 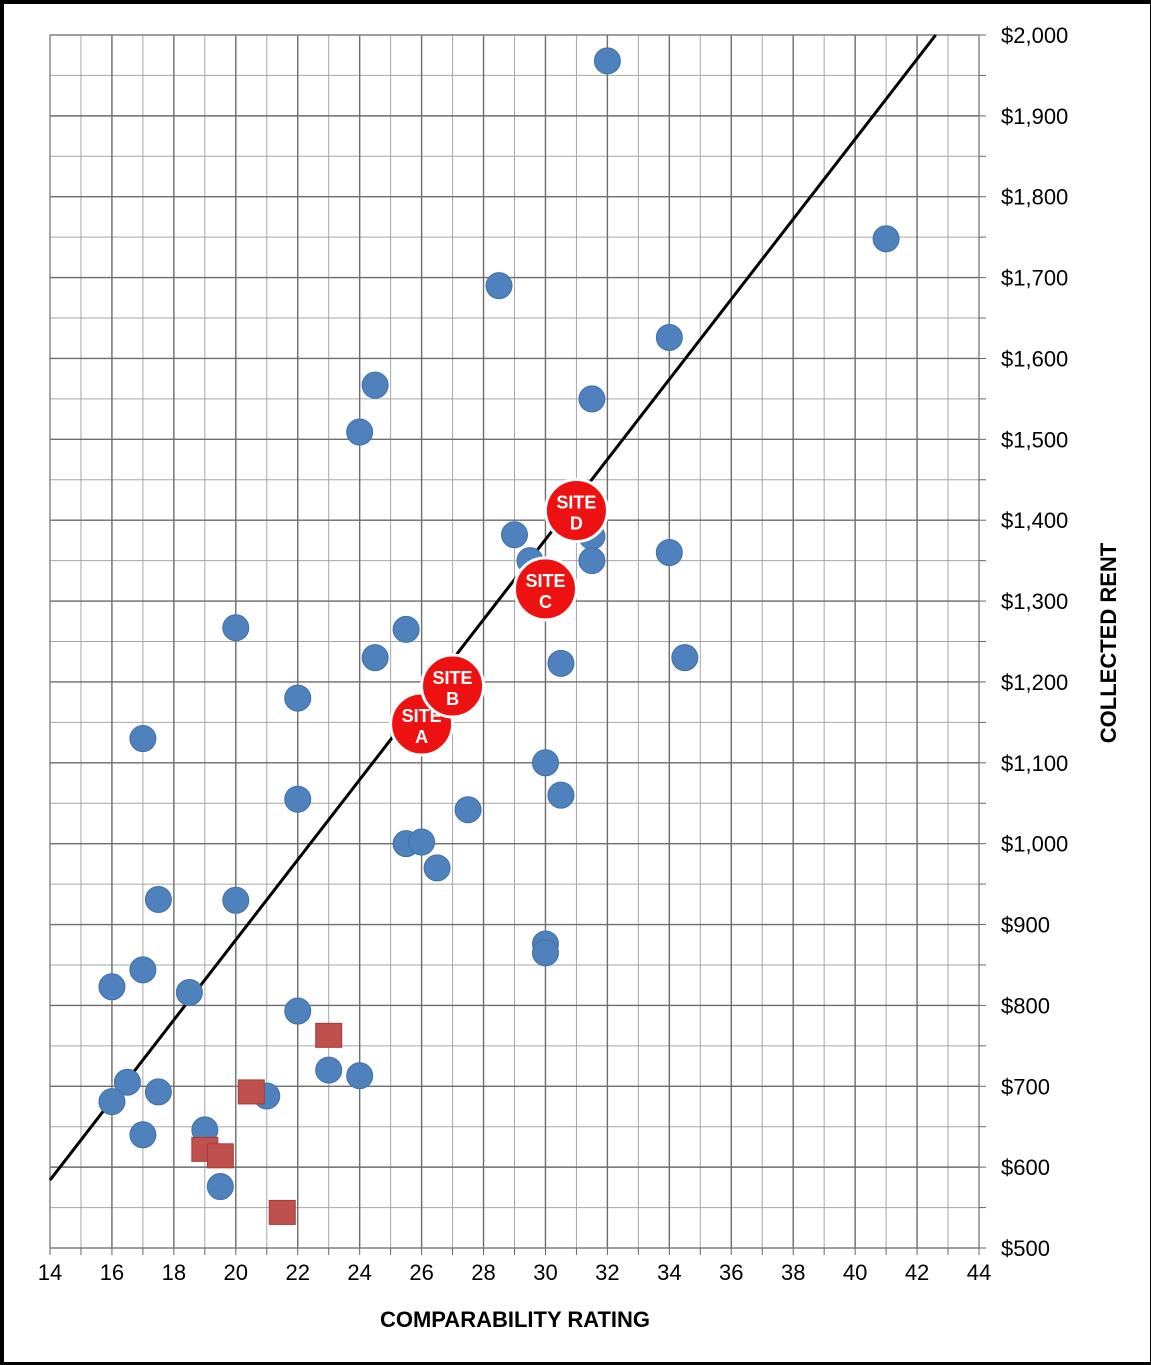 I want to click on x-tick-label: 20, so click(x=236, y=1272).